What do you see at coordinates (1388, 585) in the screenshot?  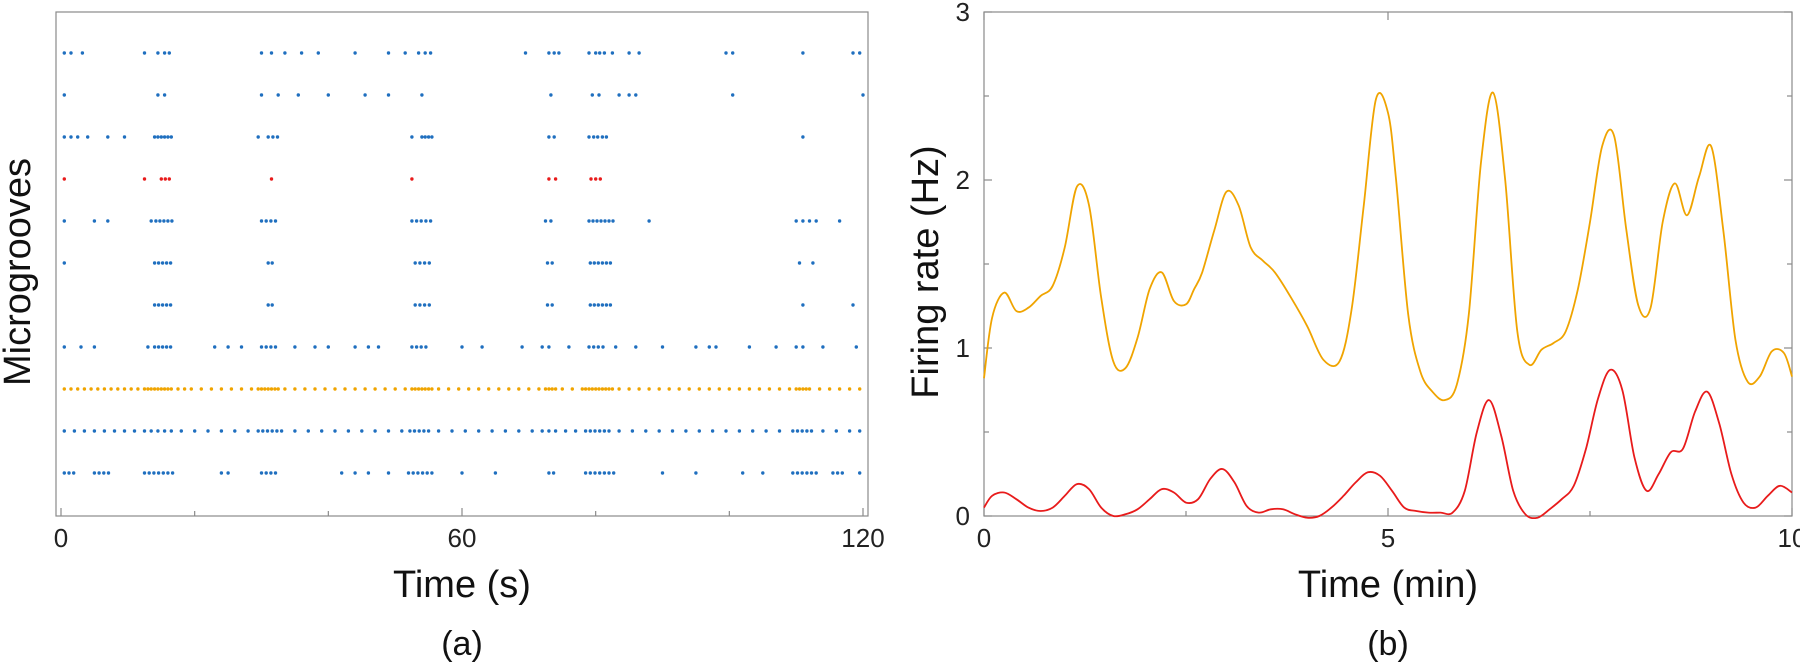 I see `panel-b-x-axis-label: Time (min)` at bounding box center [1388, 585].